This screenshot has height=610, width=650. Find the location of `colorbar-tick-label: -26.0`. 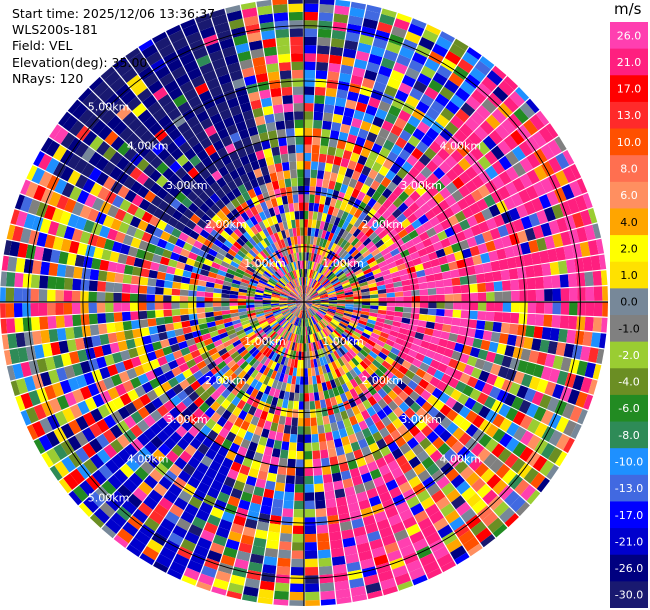

colorbar-tick-label: -26.0 is located at coordinates (629, 568).